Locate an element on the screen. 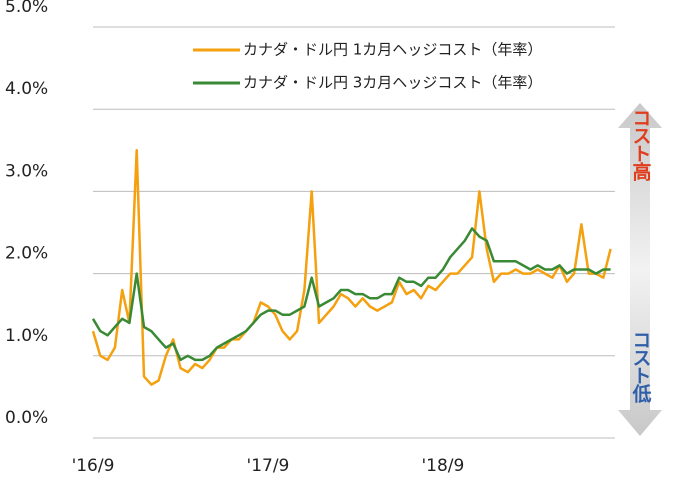 This screenshot has height=479, width=688. annotation: コスト高 is located at coordinates (641, 144).